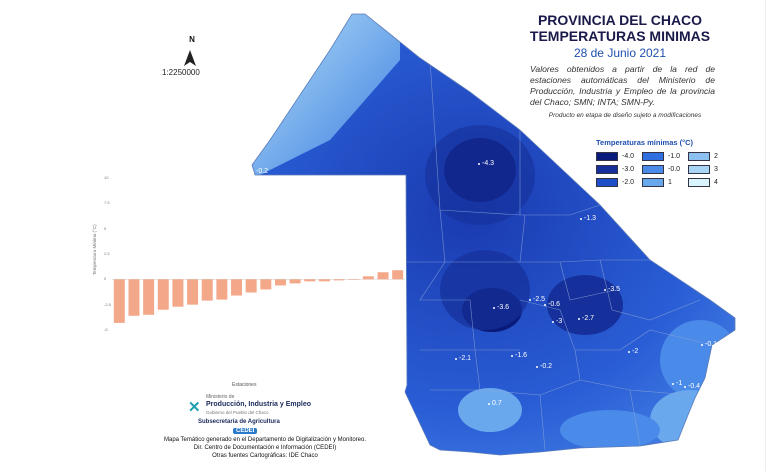 This screenshot has height=471, width=783. I want to click on logo-line-1: Ministerio de, so click(220, 397).